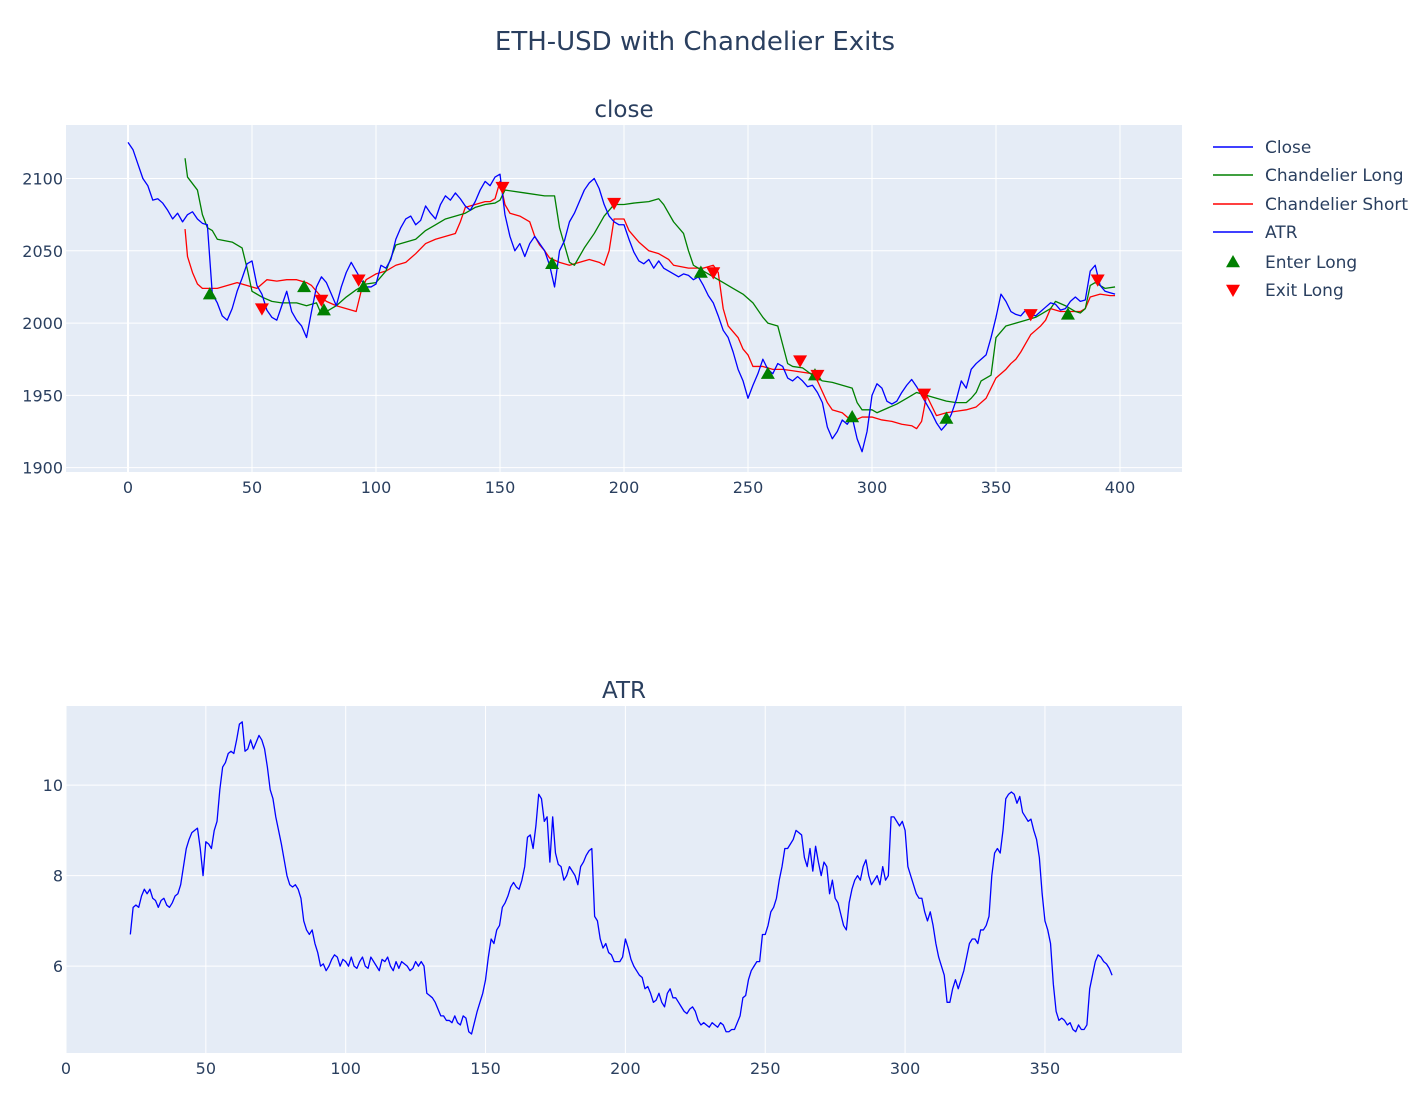 Image resolution: width=1426 pixels, height=1094 pixels. What do you see at coordinates (53, 785) in the screenshot?
I see `atr-y-tick-label: 10` at bounding box center [53, 785].